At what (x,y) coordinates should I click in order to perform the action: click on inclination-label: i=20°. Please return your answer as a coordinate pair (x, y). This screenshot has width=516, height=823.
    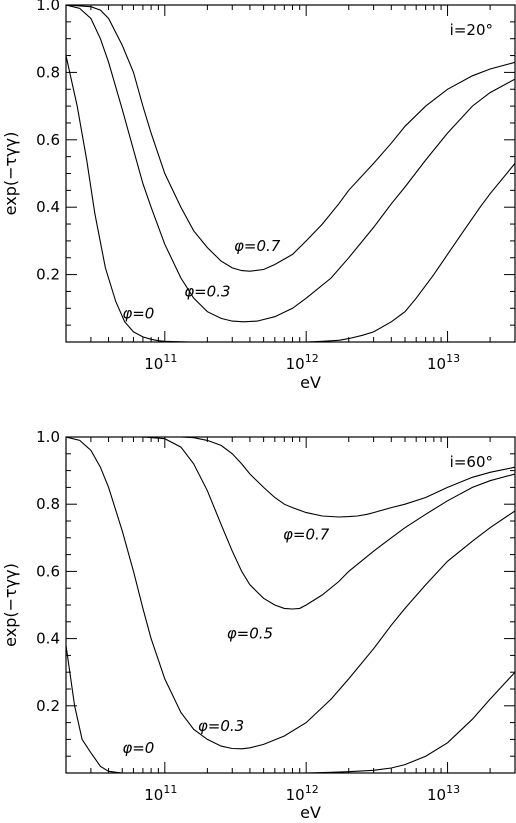
    Looking at the image, I should click on (471, 30).